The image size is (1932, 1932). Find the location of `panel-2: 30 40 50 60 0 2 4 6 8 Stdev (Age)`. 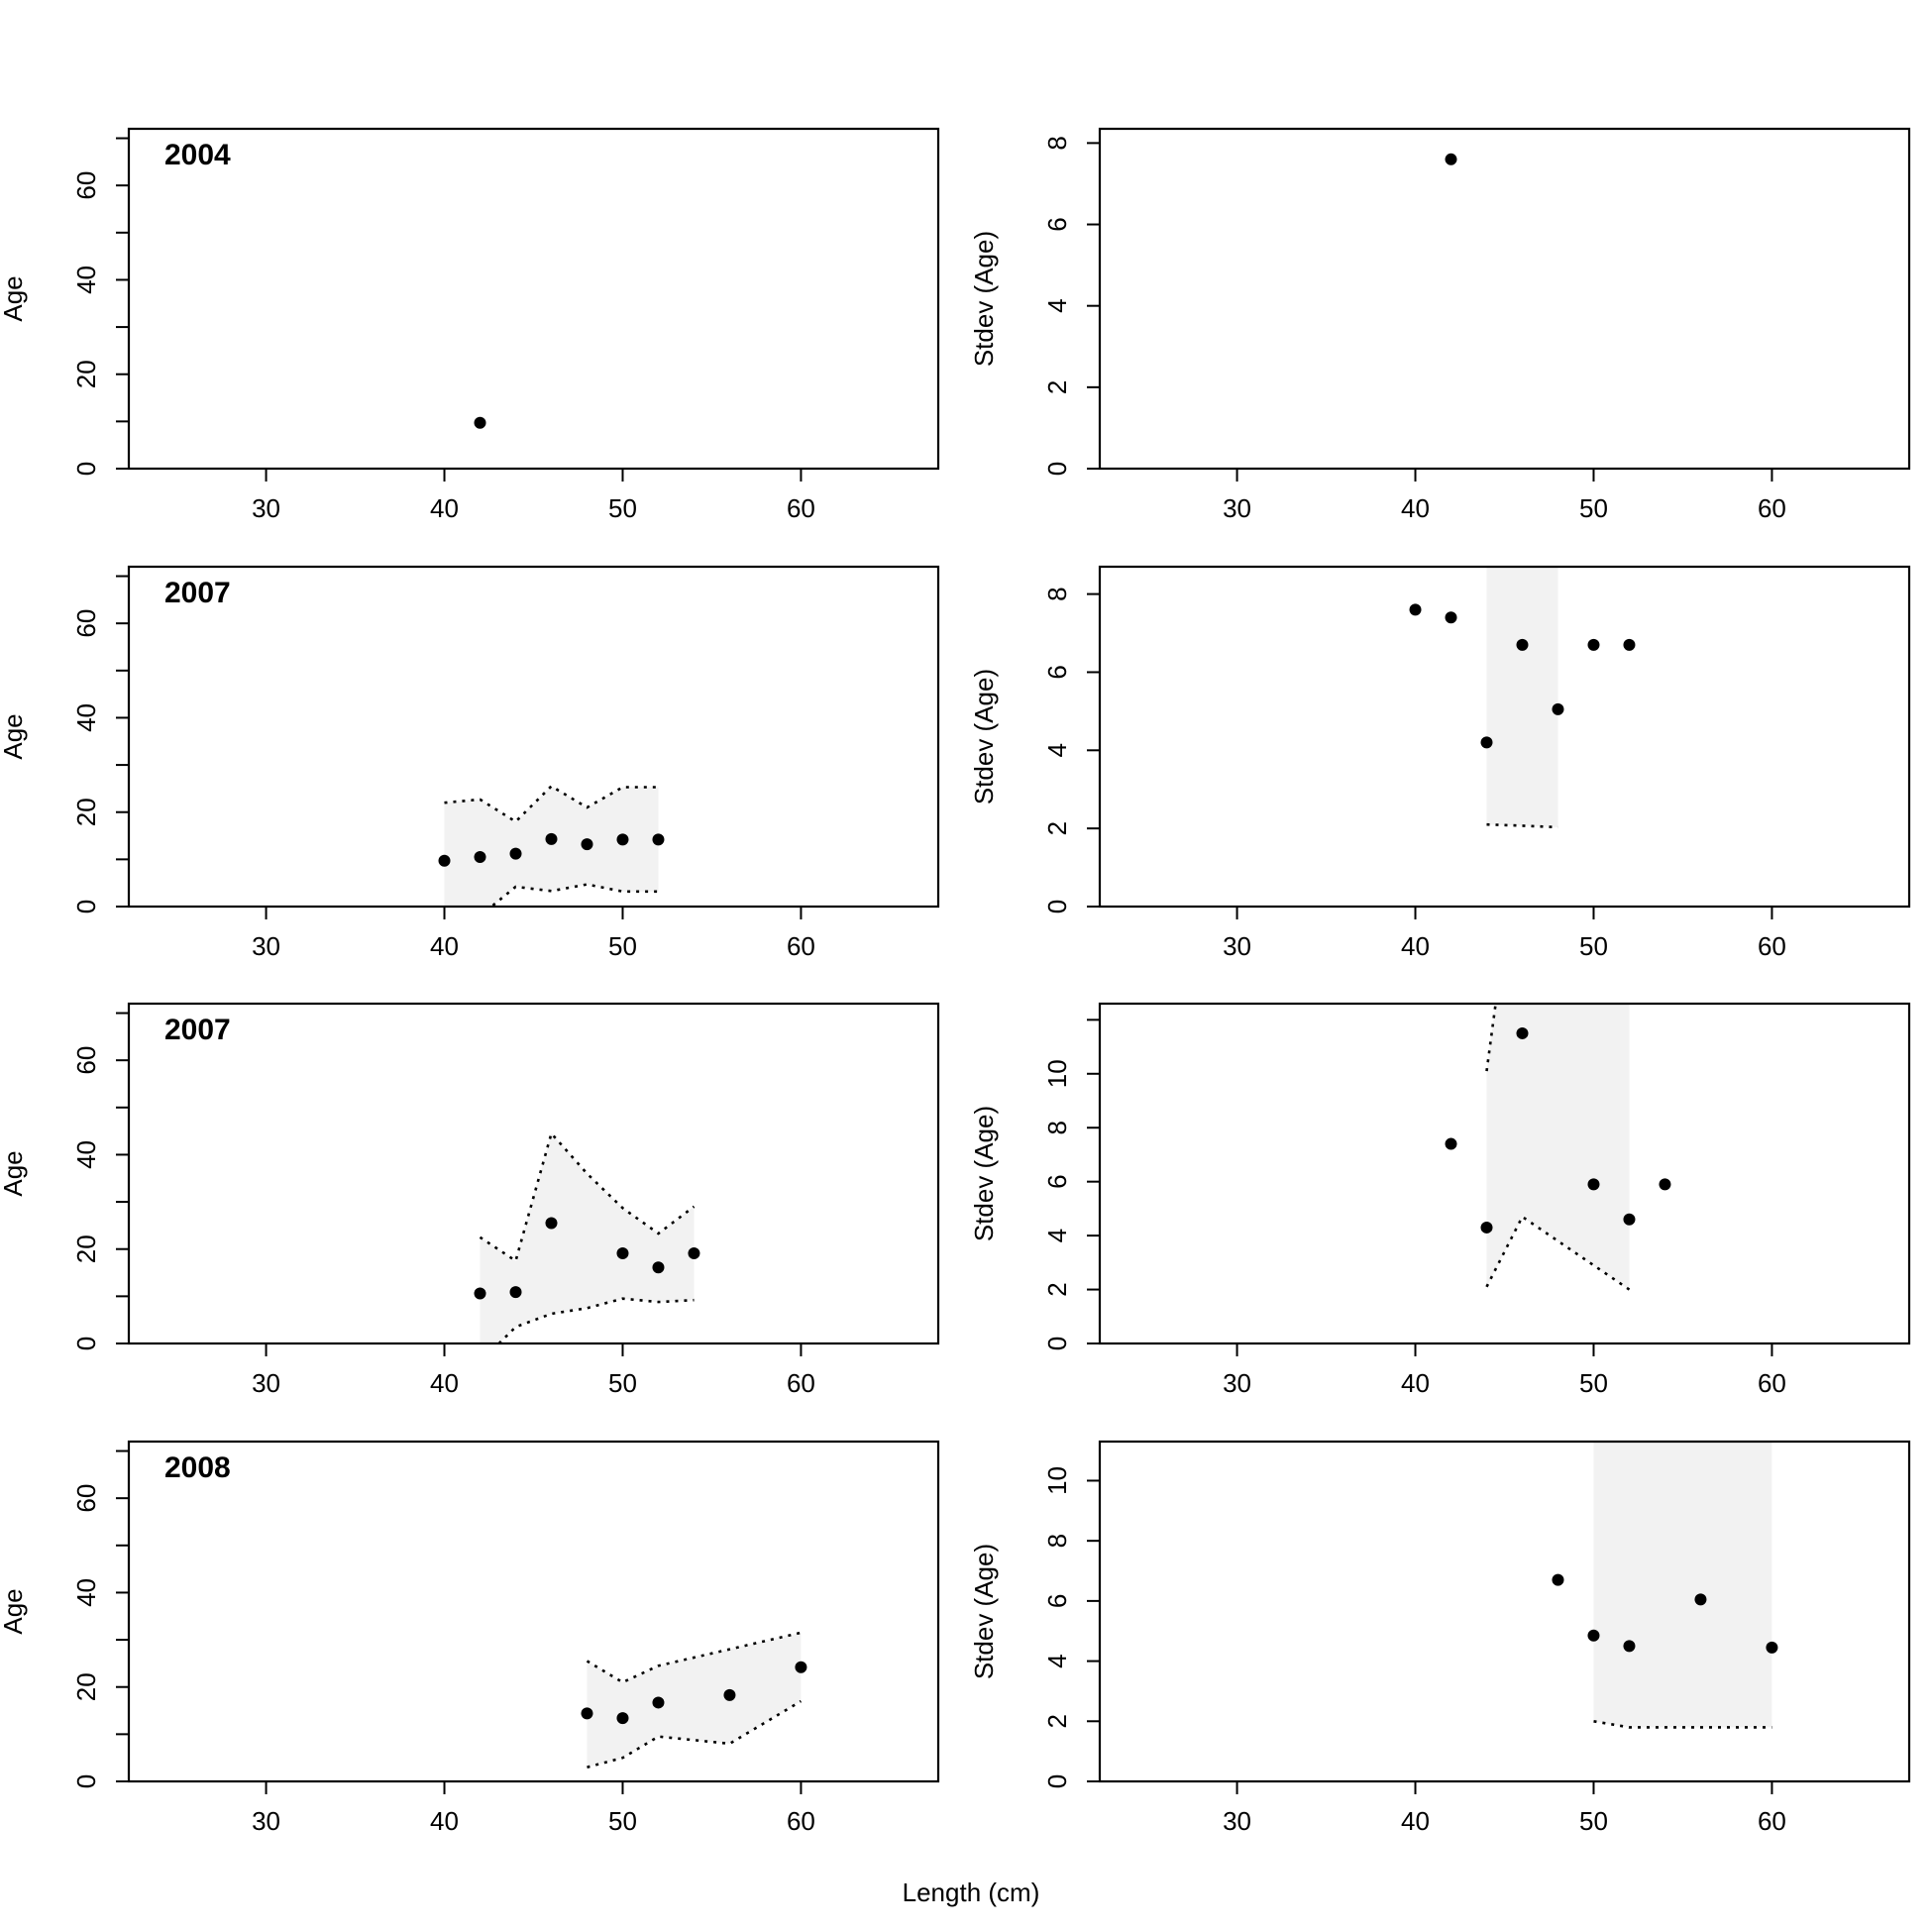

panel-2: 30 40 50 60 0 2 4 6 8 Stdev (Age) is located at coordinates (1440, 325).